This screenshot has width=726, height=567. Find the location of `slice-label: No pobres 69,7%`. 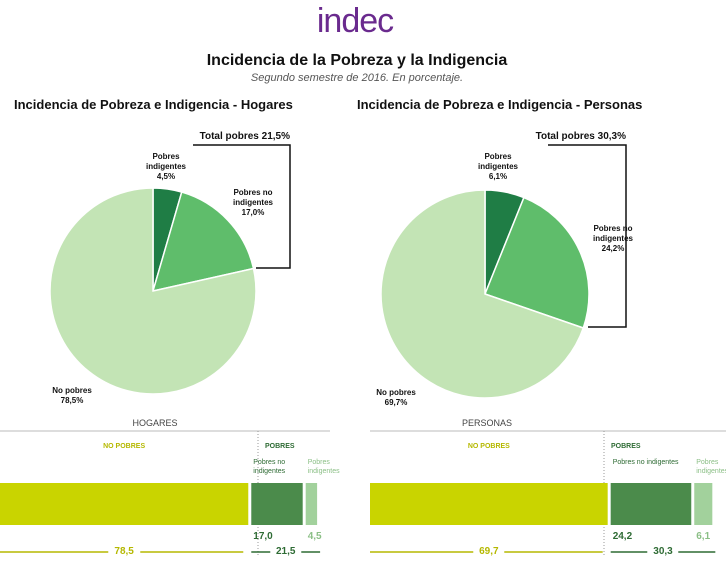

slice-label: No pobres 69,7% is located at coordinates (396, 398).